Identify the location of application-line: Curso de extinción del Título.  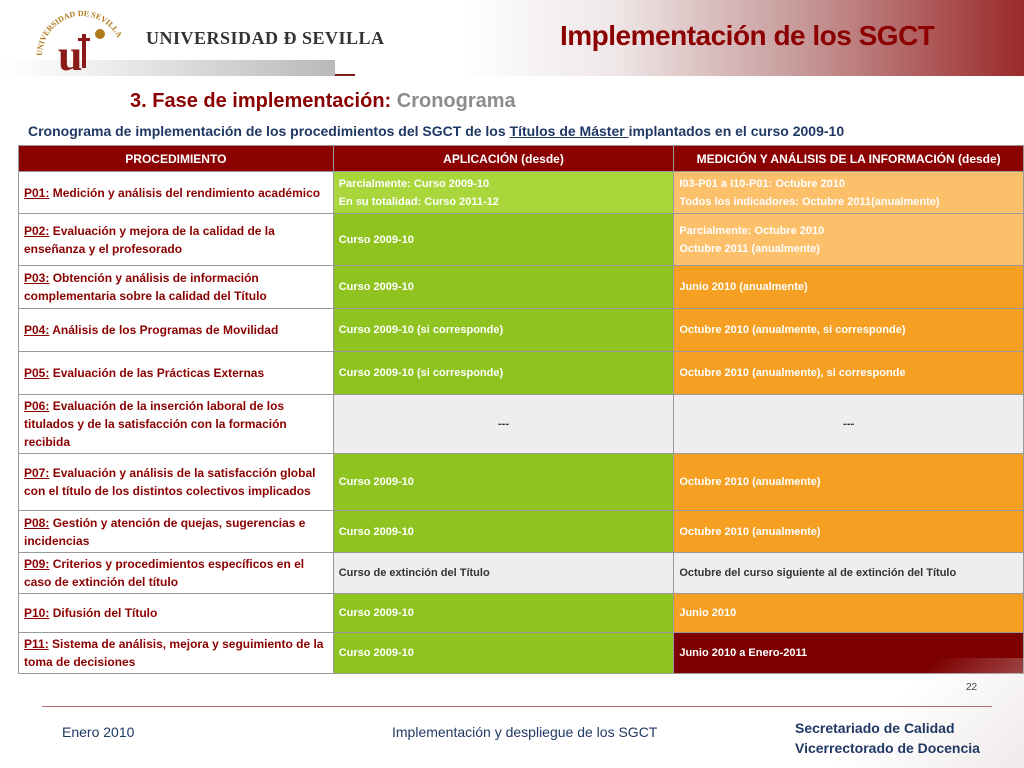
(414, 573).